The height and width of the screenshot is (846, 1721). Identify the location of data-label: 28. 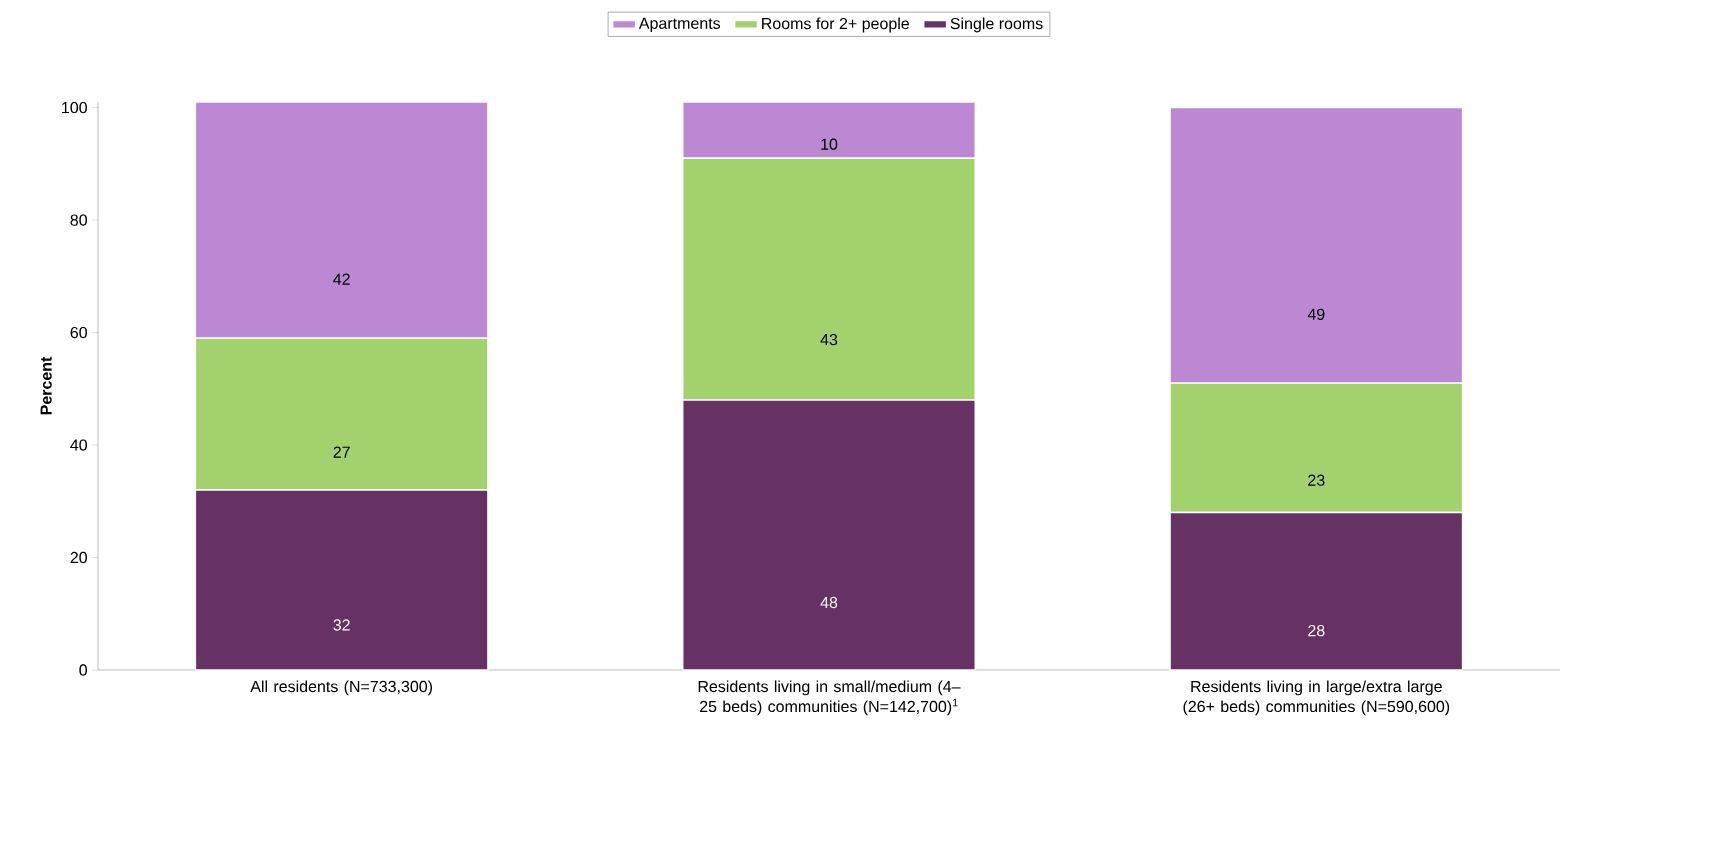
(1316, 630).